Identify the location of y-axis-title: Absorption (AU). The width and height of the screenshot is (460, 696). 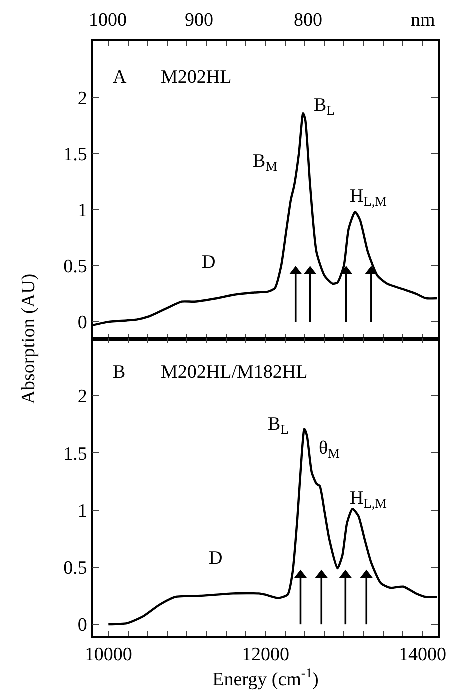
(29, 339).